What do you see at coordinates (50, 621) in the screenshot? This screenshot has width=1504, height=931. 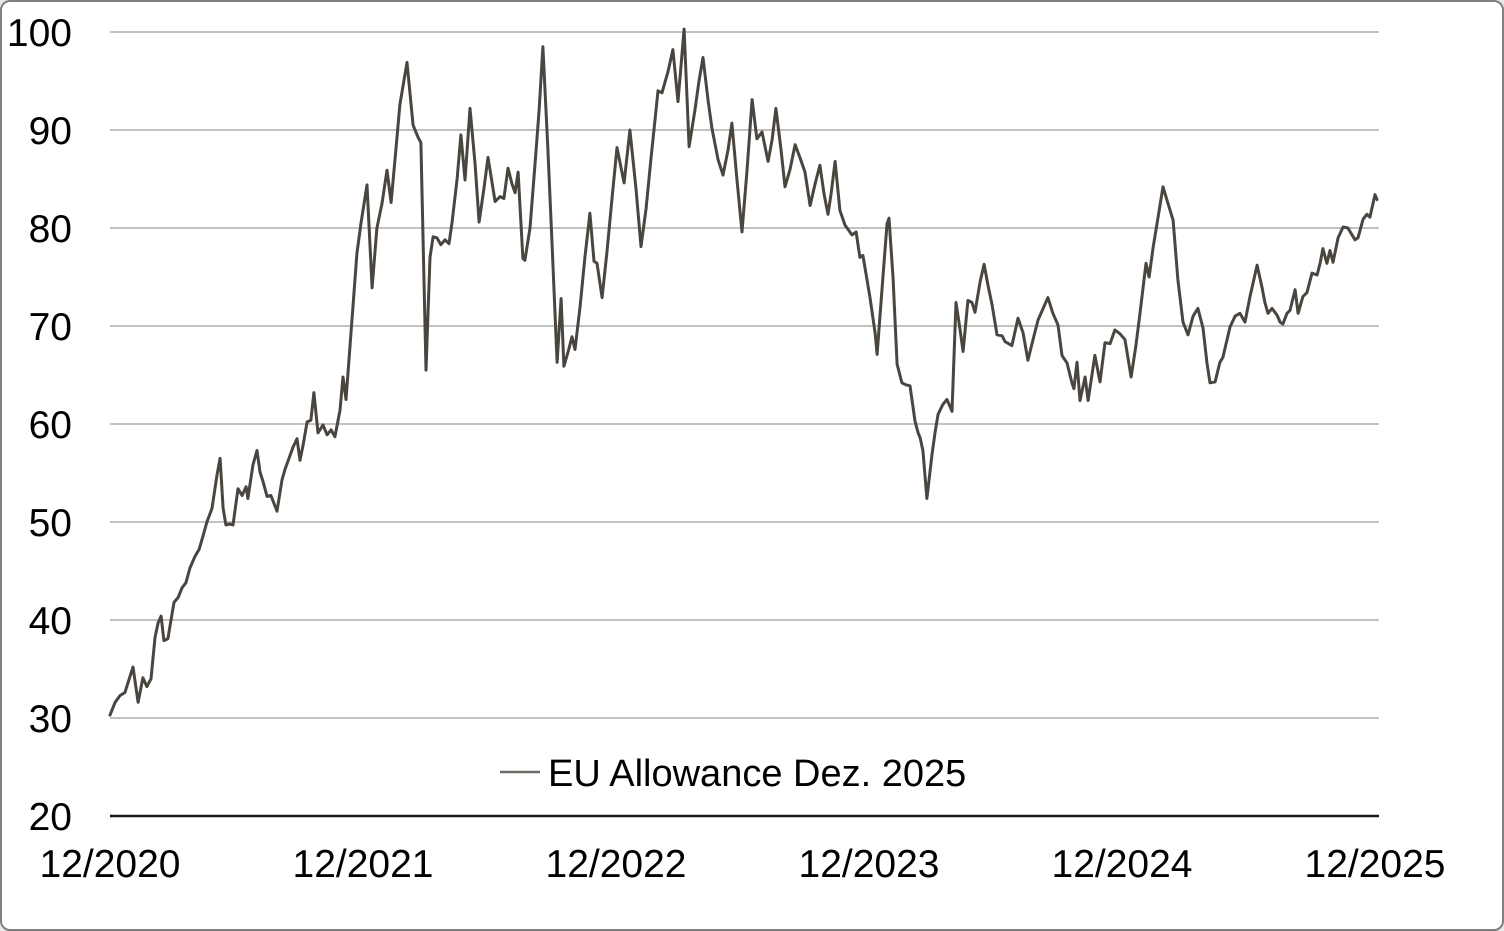 I see `y-tick-label-40: 40` at bounding box center [50, 621].